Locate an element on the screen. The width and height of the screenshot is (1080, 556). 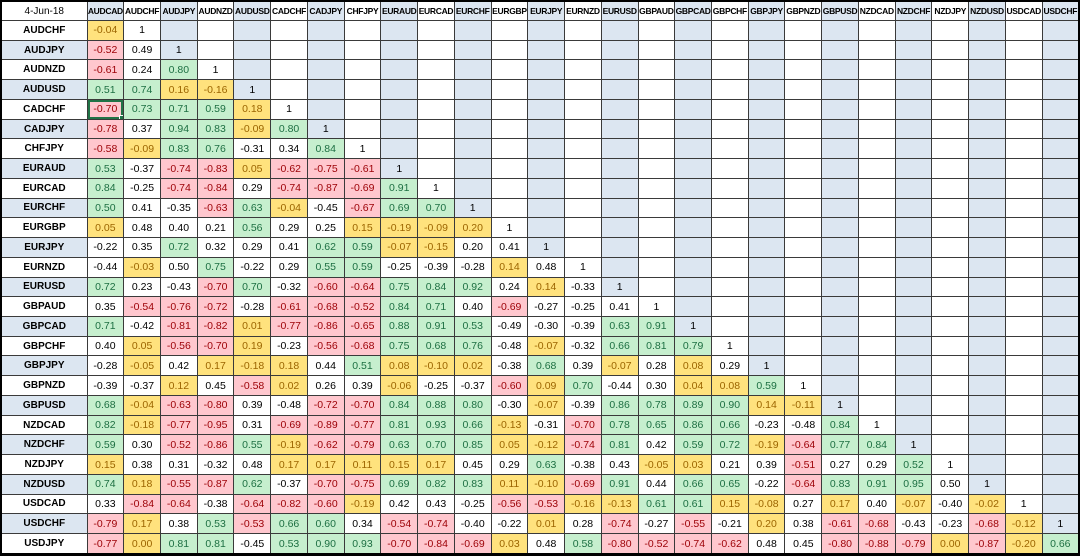
cell-AUDCHF-AUDUSD is located at coordinates (252, 30).